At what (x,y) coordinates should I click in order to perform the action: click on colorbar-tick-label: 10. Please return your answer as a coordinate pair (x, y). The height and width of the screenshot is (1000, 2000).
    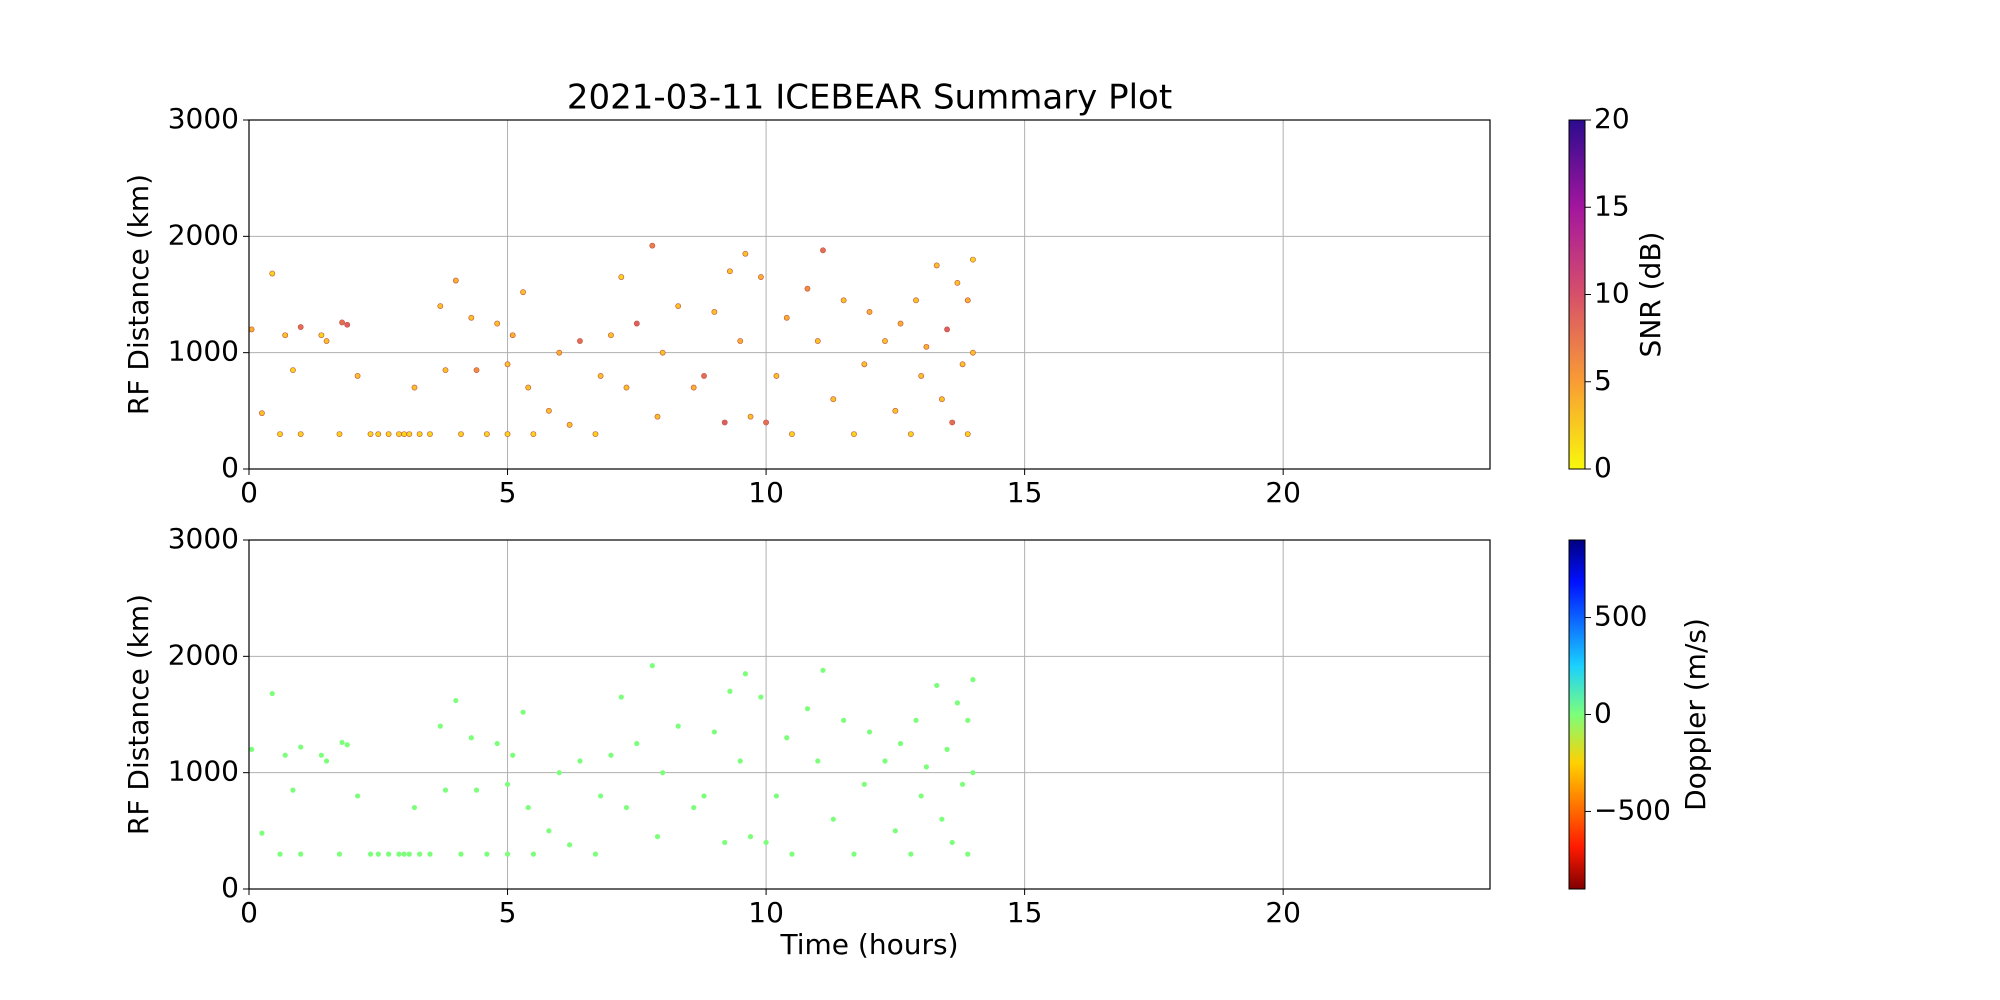
    Looking at the image, I should click on (1612, 293).